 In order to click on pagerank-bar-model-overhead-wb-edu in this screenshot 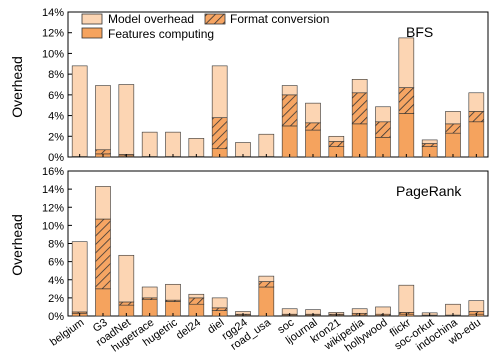, I will do `click(476, 306)`.